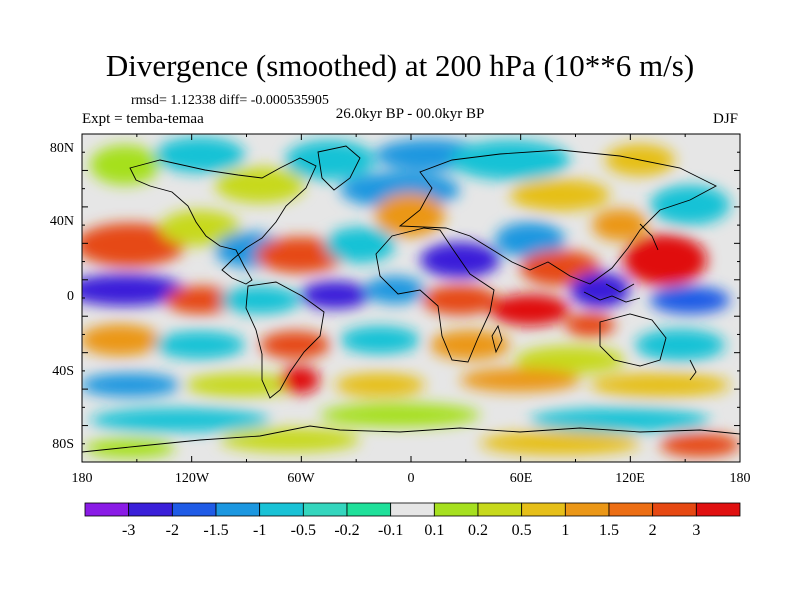  What do you see at coordinates (390, 530) in the screenshot?
I see `colorbar-label: -0.1` at bounding box center [390, 530].